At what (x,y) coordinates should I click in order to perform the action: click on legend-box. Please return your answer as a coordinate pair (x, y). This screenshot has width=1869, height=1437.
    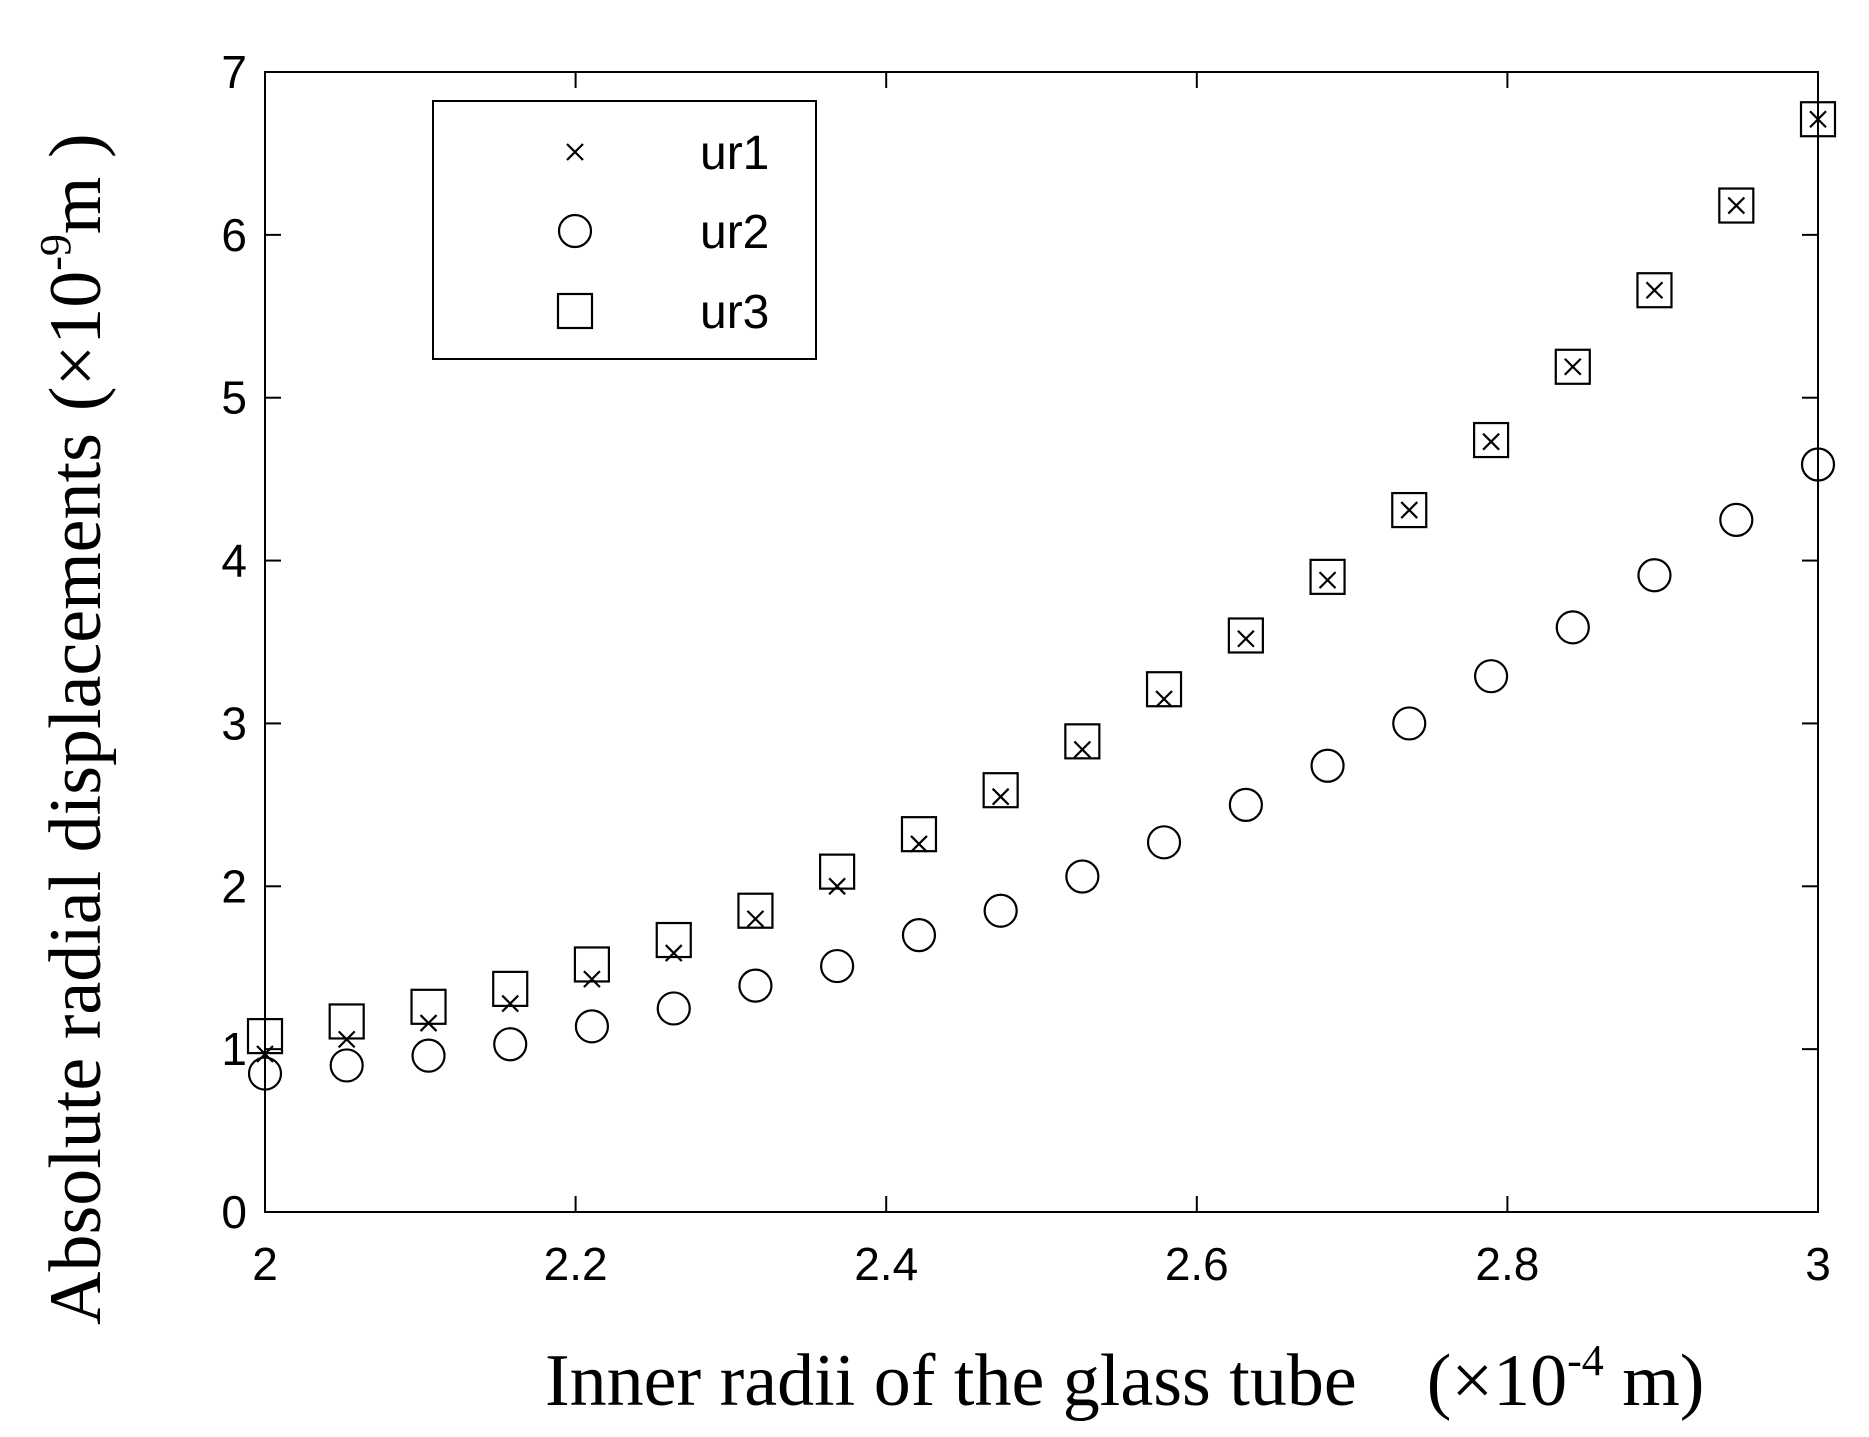
    Looking at the image, I should click on (624, 230).